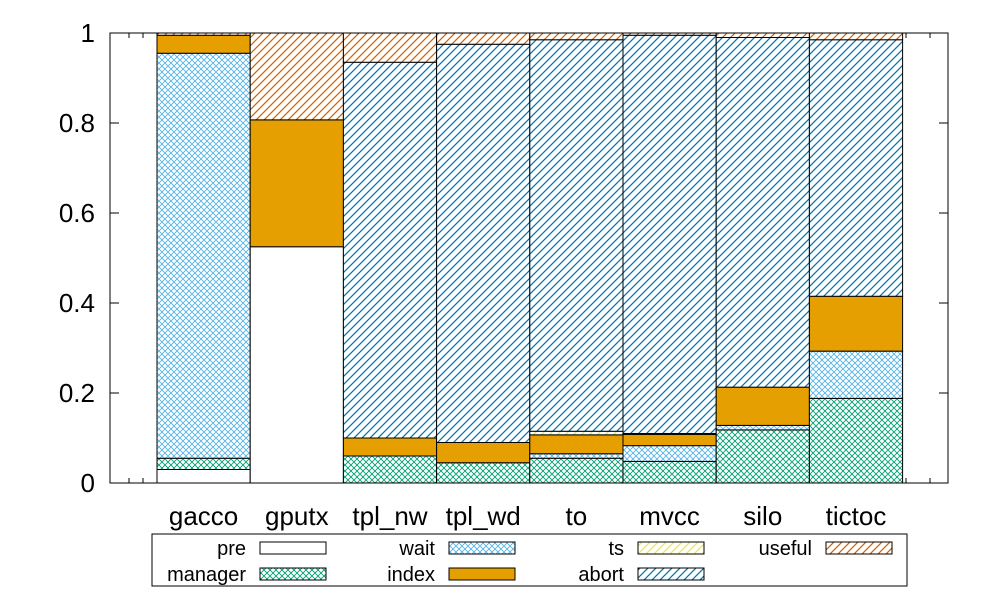 This screenshot has width=1000, height=605. What do you see at coordinates (390, 469) in the screenshot?
I see `bar-segment-tpl-nw-manager` at bounding box center [390, 469].